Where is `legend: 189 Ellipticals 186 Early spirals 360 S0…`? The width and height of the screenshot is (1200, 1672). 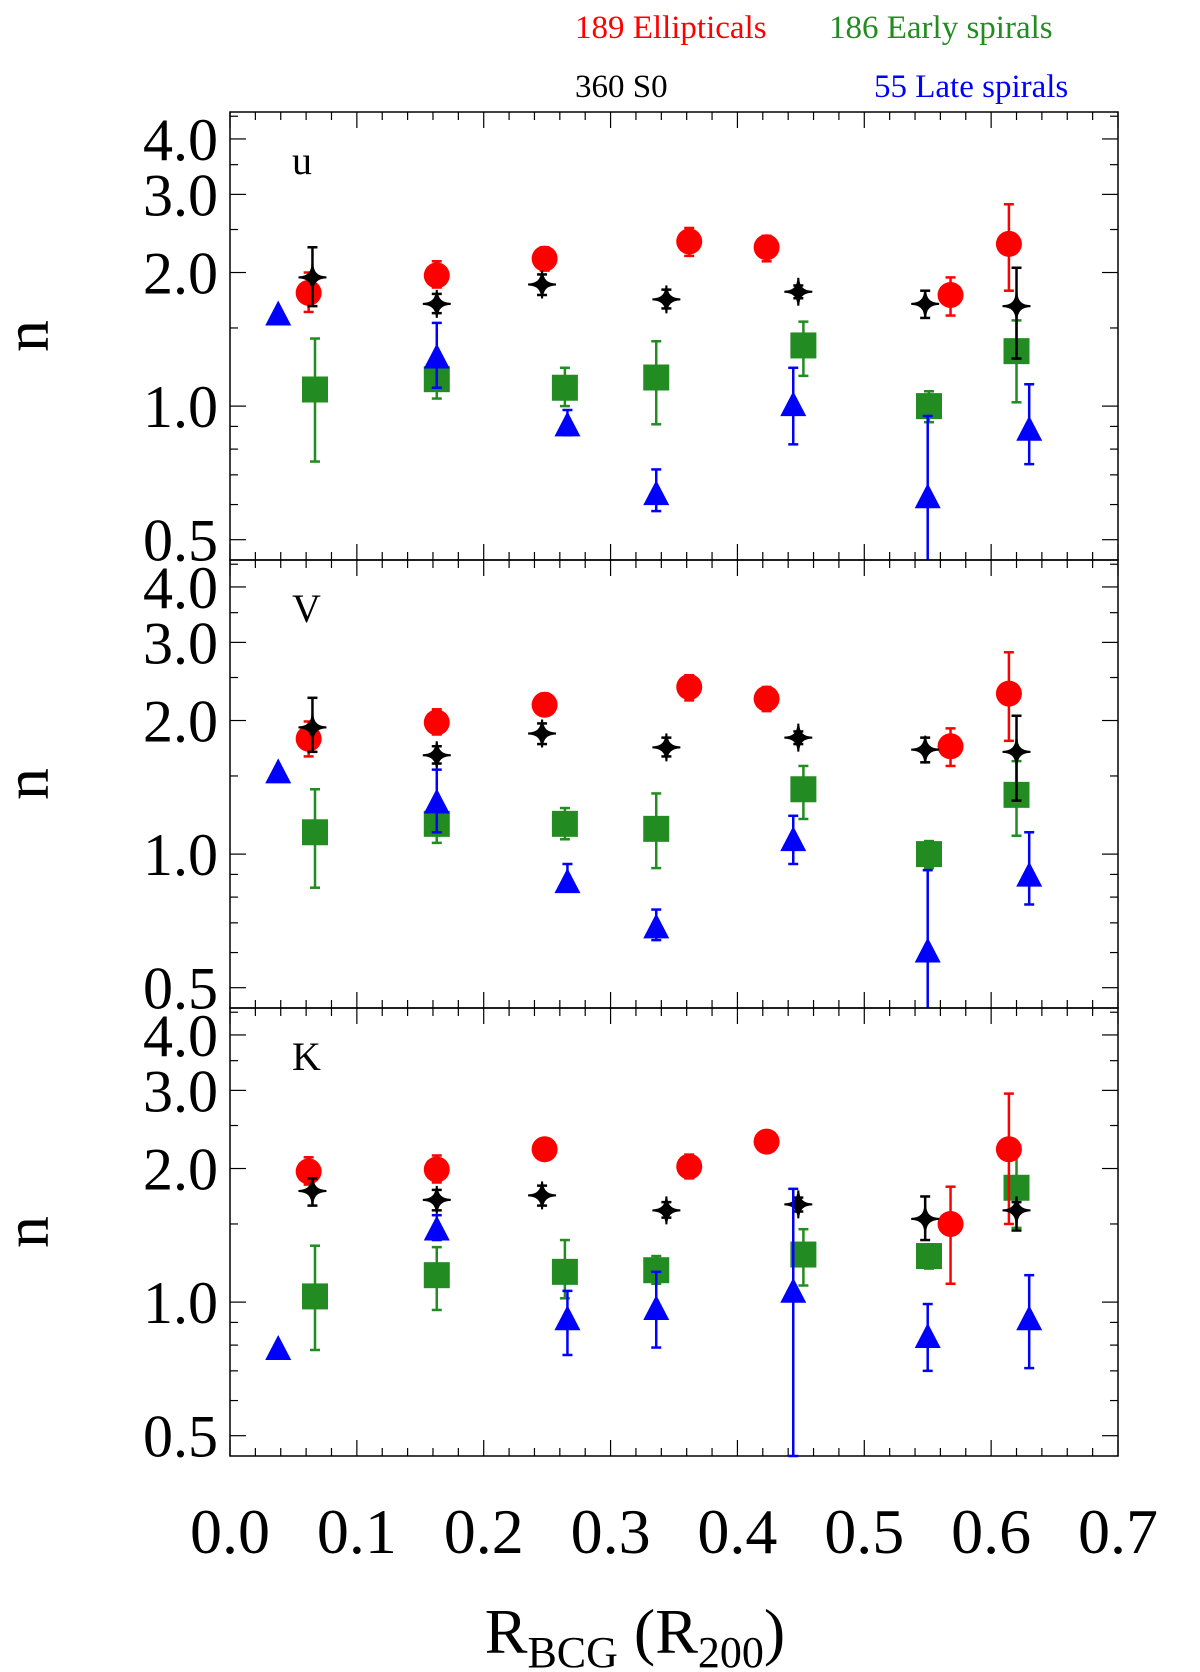 legend: 189 Ellipticals 186 Early spirals 360 S0… is located at coordinates (821, 57).